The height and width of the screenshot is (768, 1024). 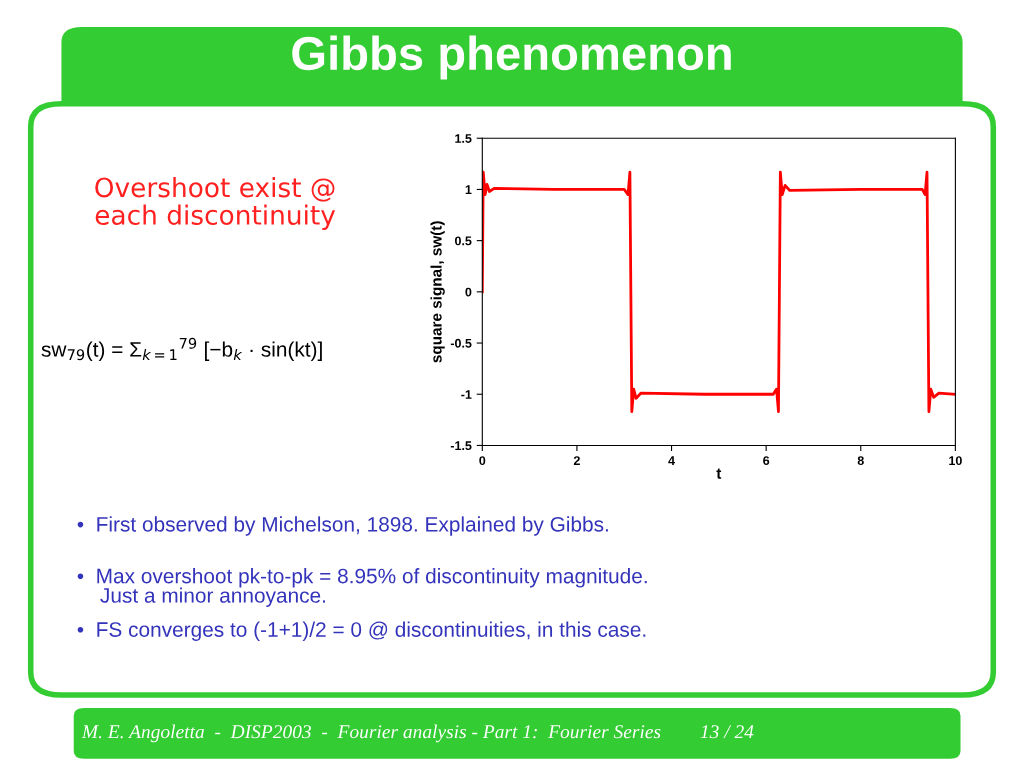 I want to click on text: • Max overshoot pk-to-pk = 8.95% of discontinuity magnitude. Just a minor annoyance., so click(x=362, y=587).